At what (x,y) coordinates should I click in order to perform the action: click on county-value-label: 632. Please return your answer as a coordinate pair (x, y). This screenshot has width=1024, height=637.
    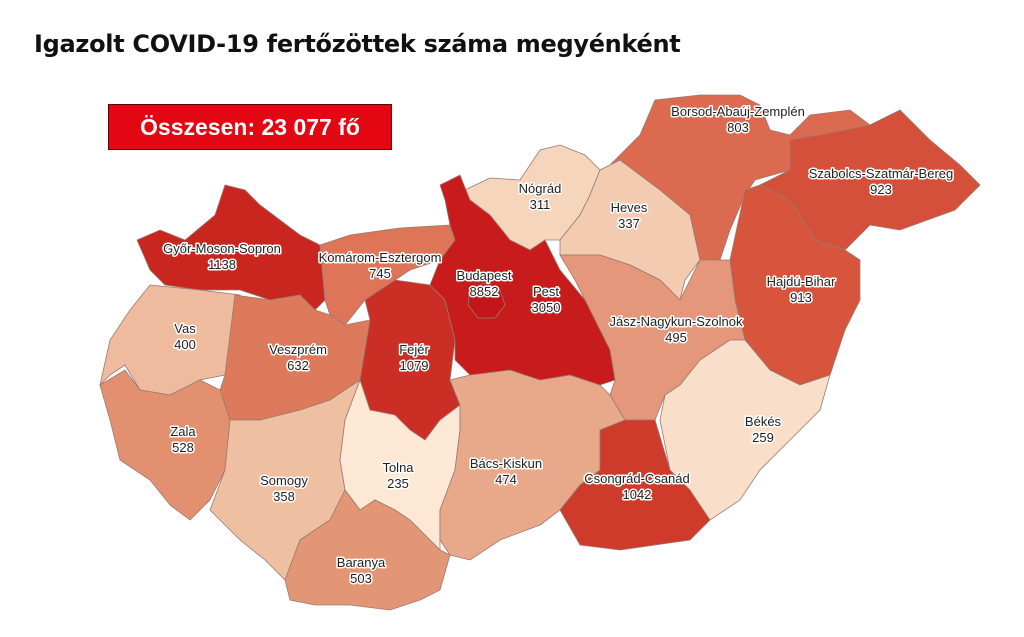
    Looking at the image, I should click on (298, 365).